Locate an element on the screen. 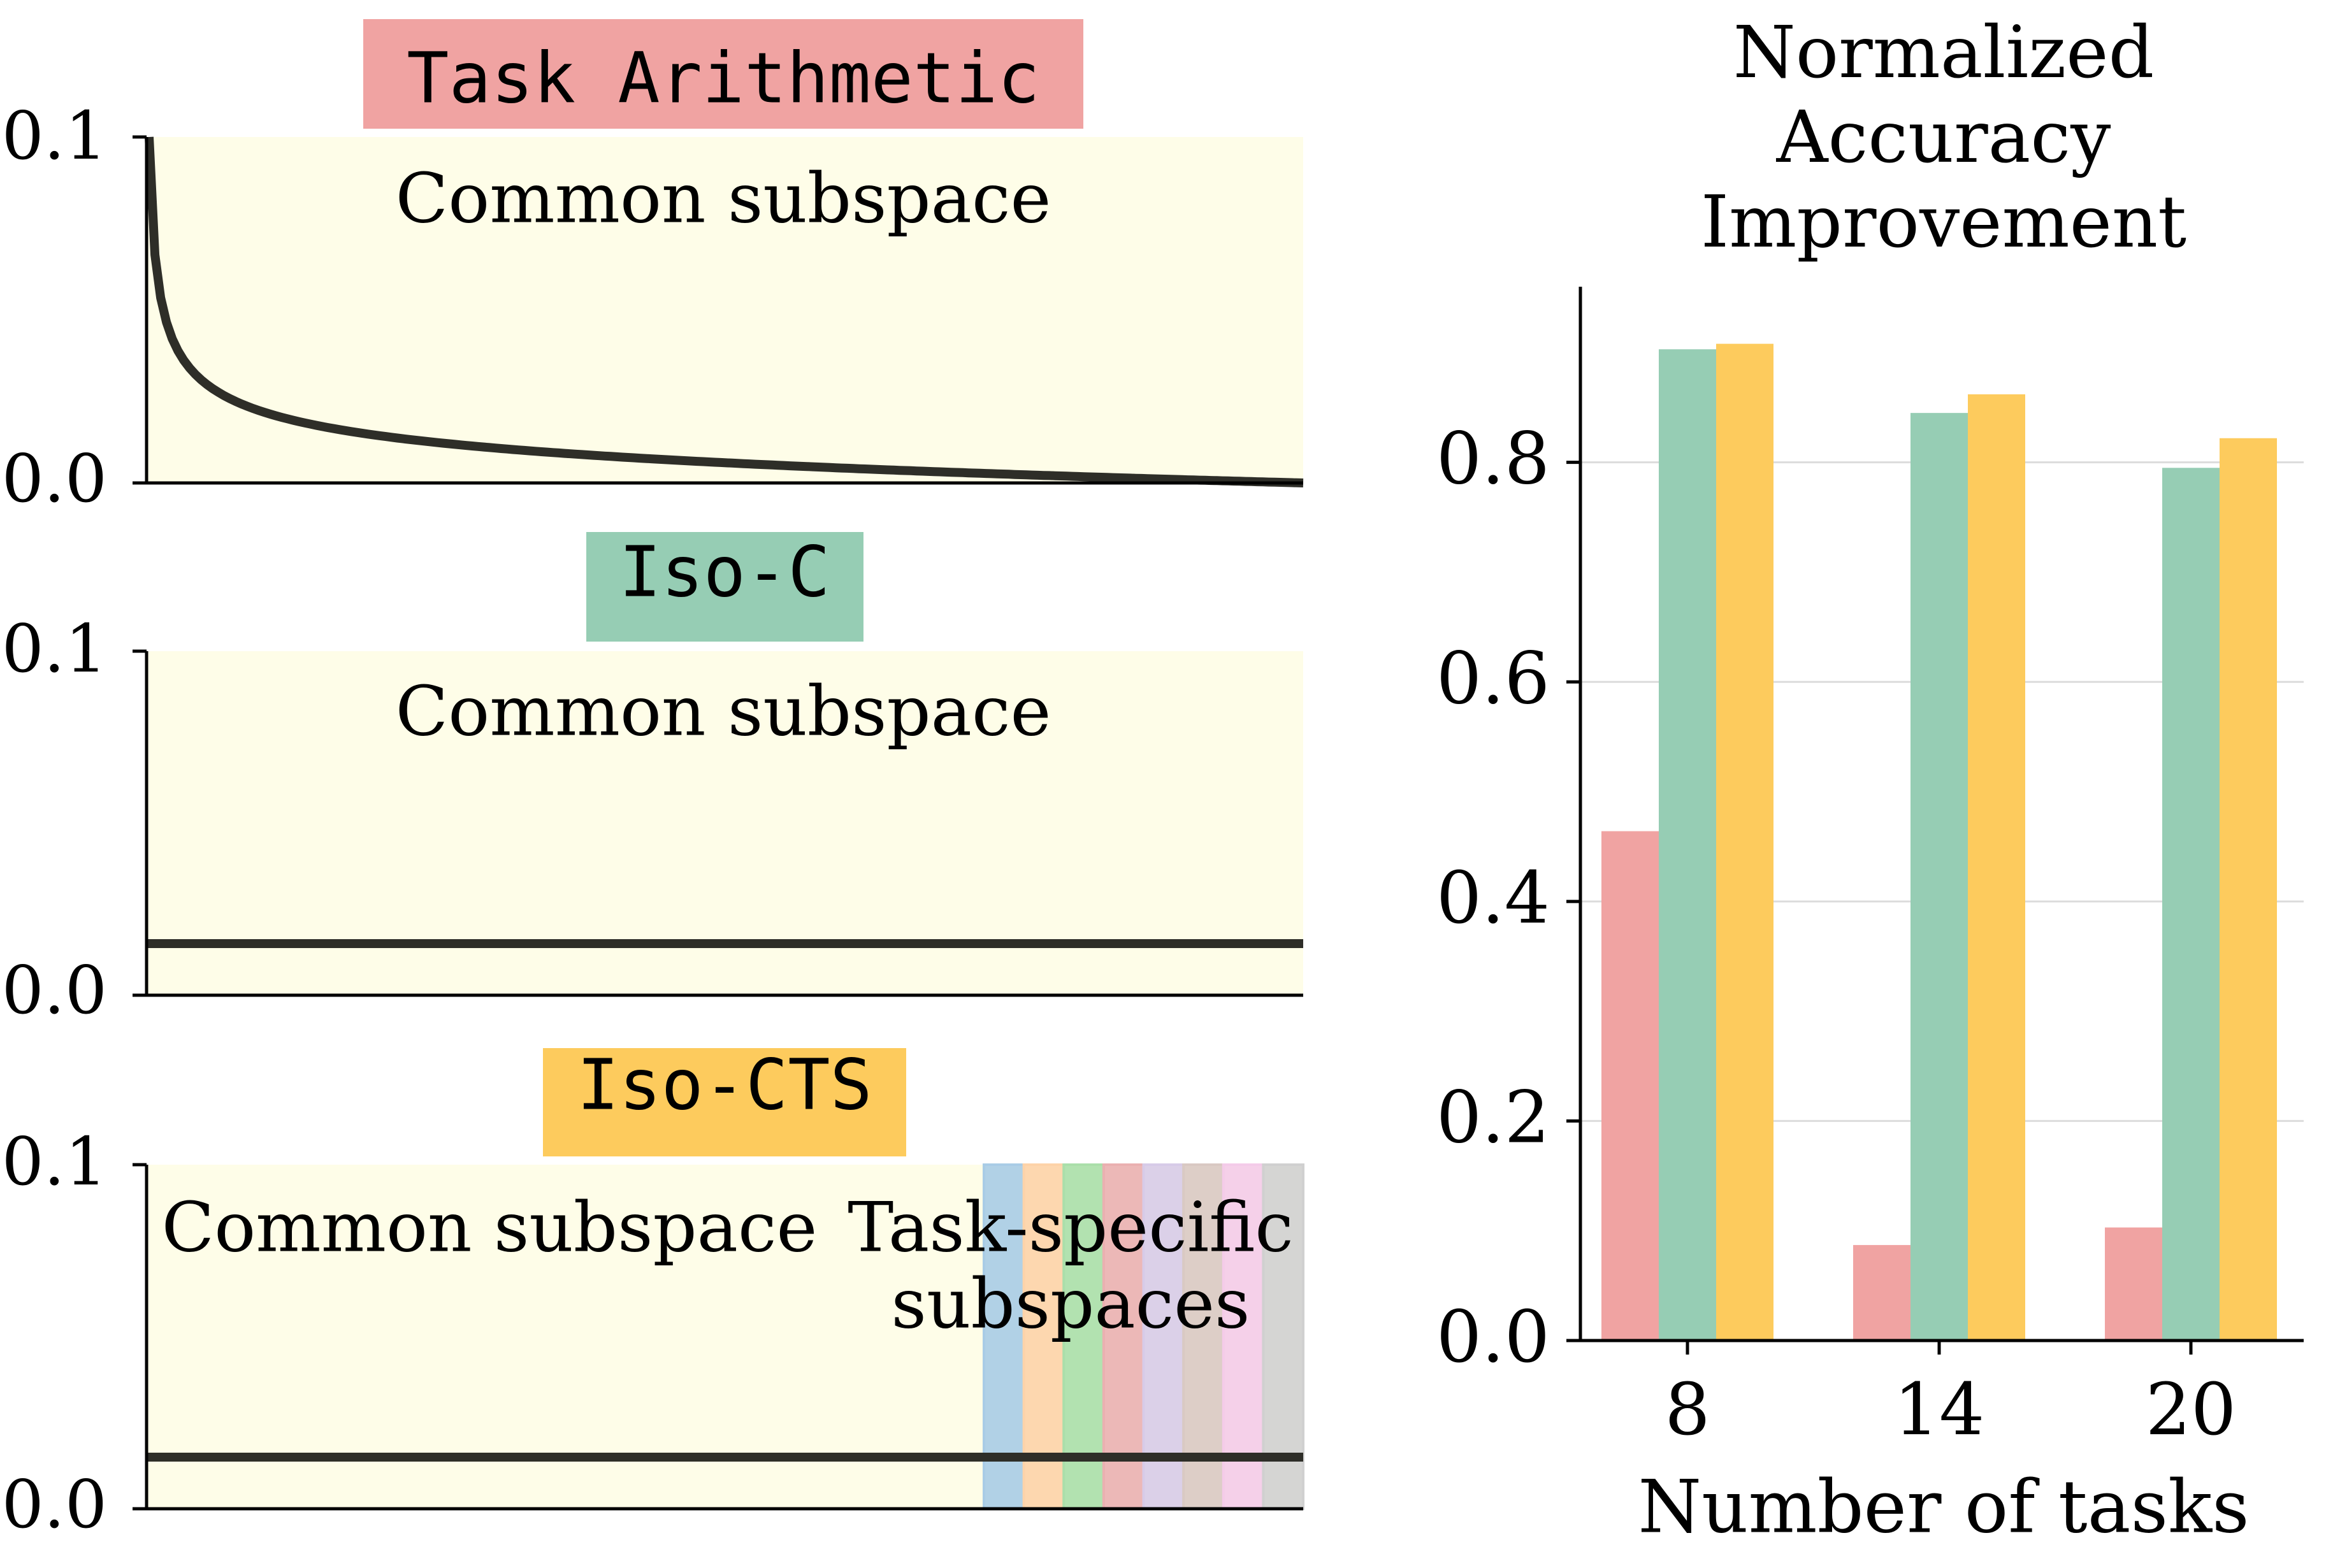 The image size is (2333, 1568). chart-title: Accuracy is located at coordinates (1944, 137).